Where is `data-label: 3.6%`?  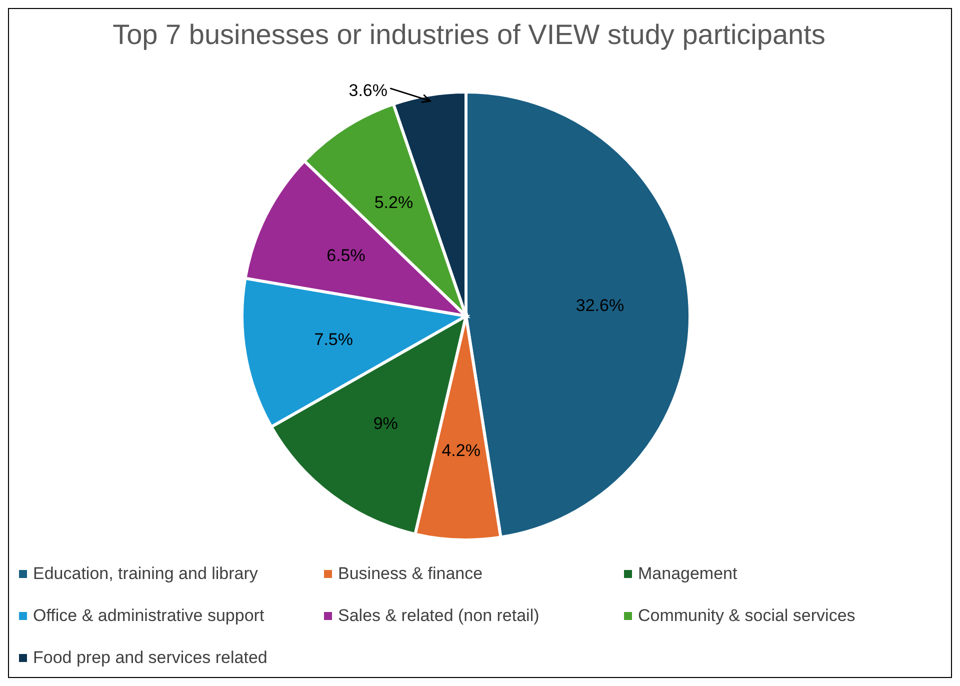
data-label: 3.6% is located at coordinates (368, 90).